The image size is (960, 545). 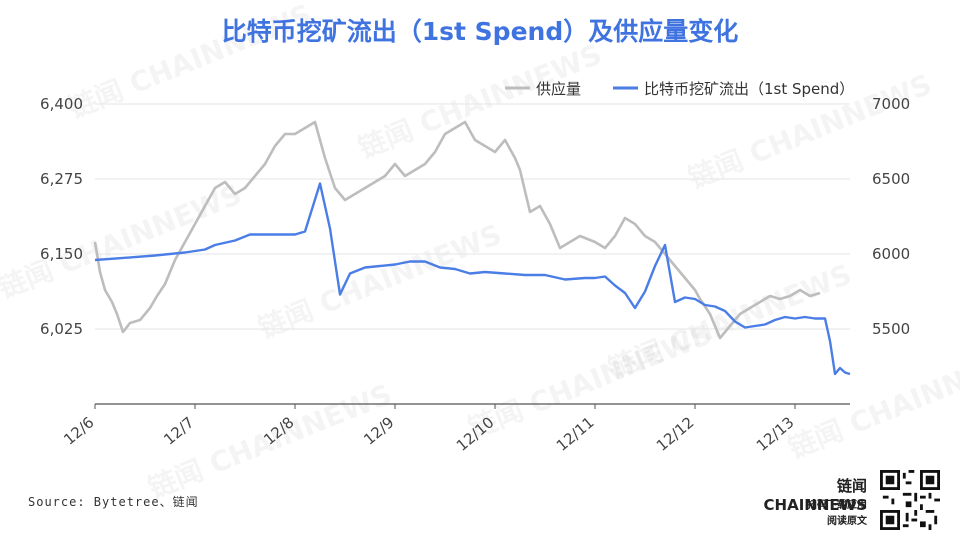 What do you see at coordinates (61, 179) in the screenshot?
I see `y-left-tick-label: 6,275` at bounding box center [61, 179].